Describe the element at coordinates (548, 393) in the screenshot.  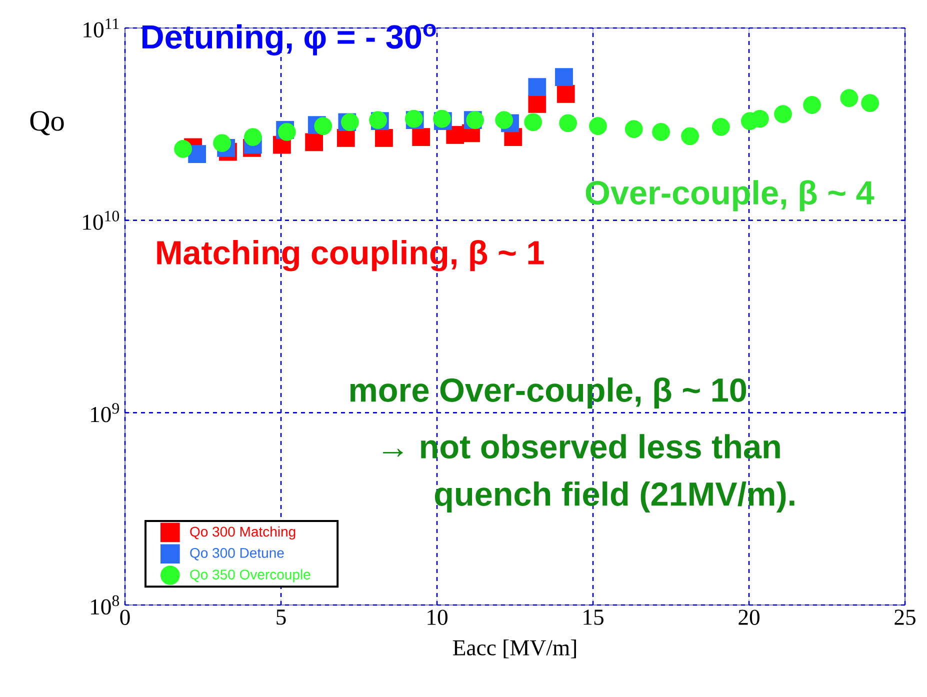
I see `annotation: more Over-couple, β ~ 10` at that location.